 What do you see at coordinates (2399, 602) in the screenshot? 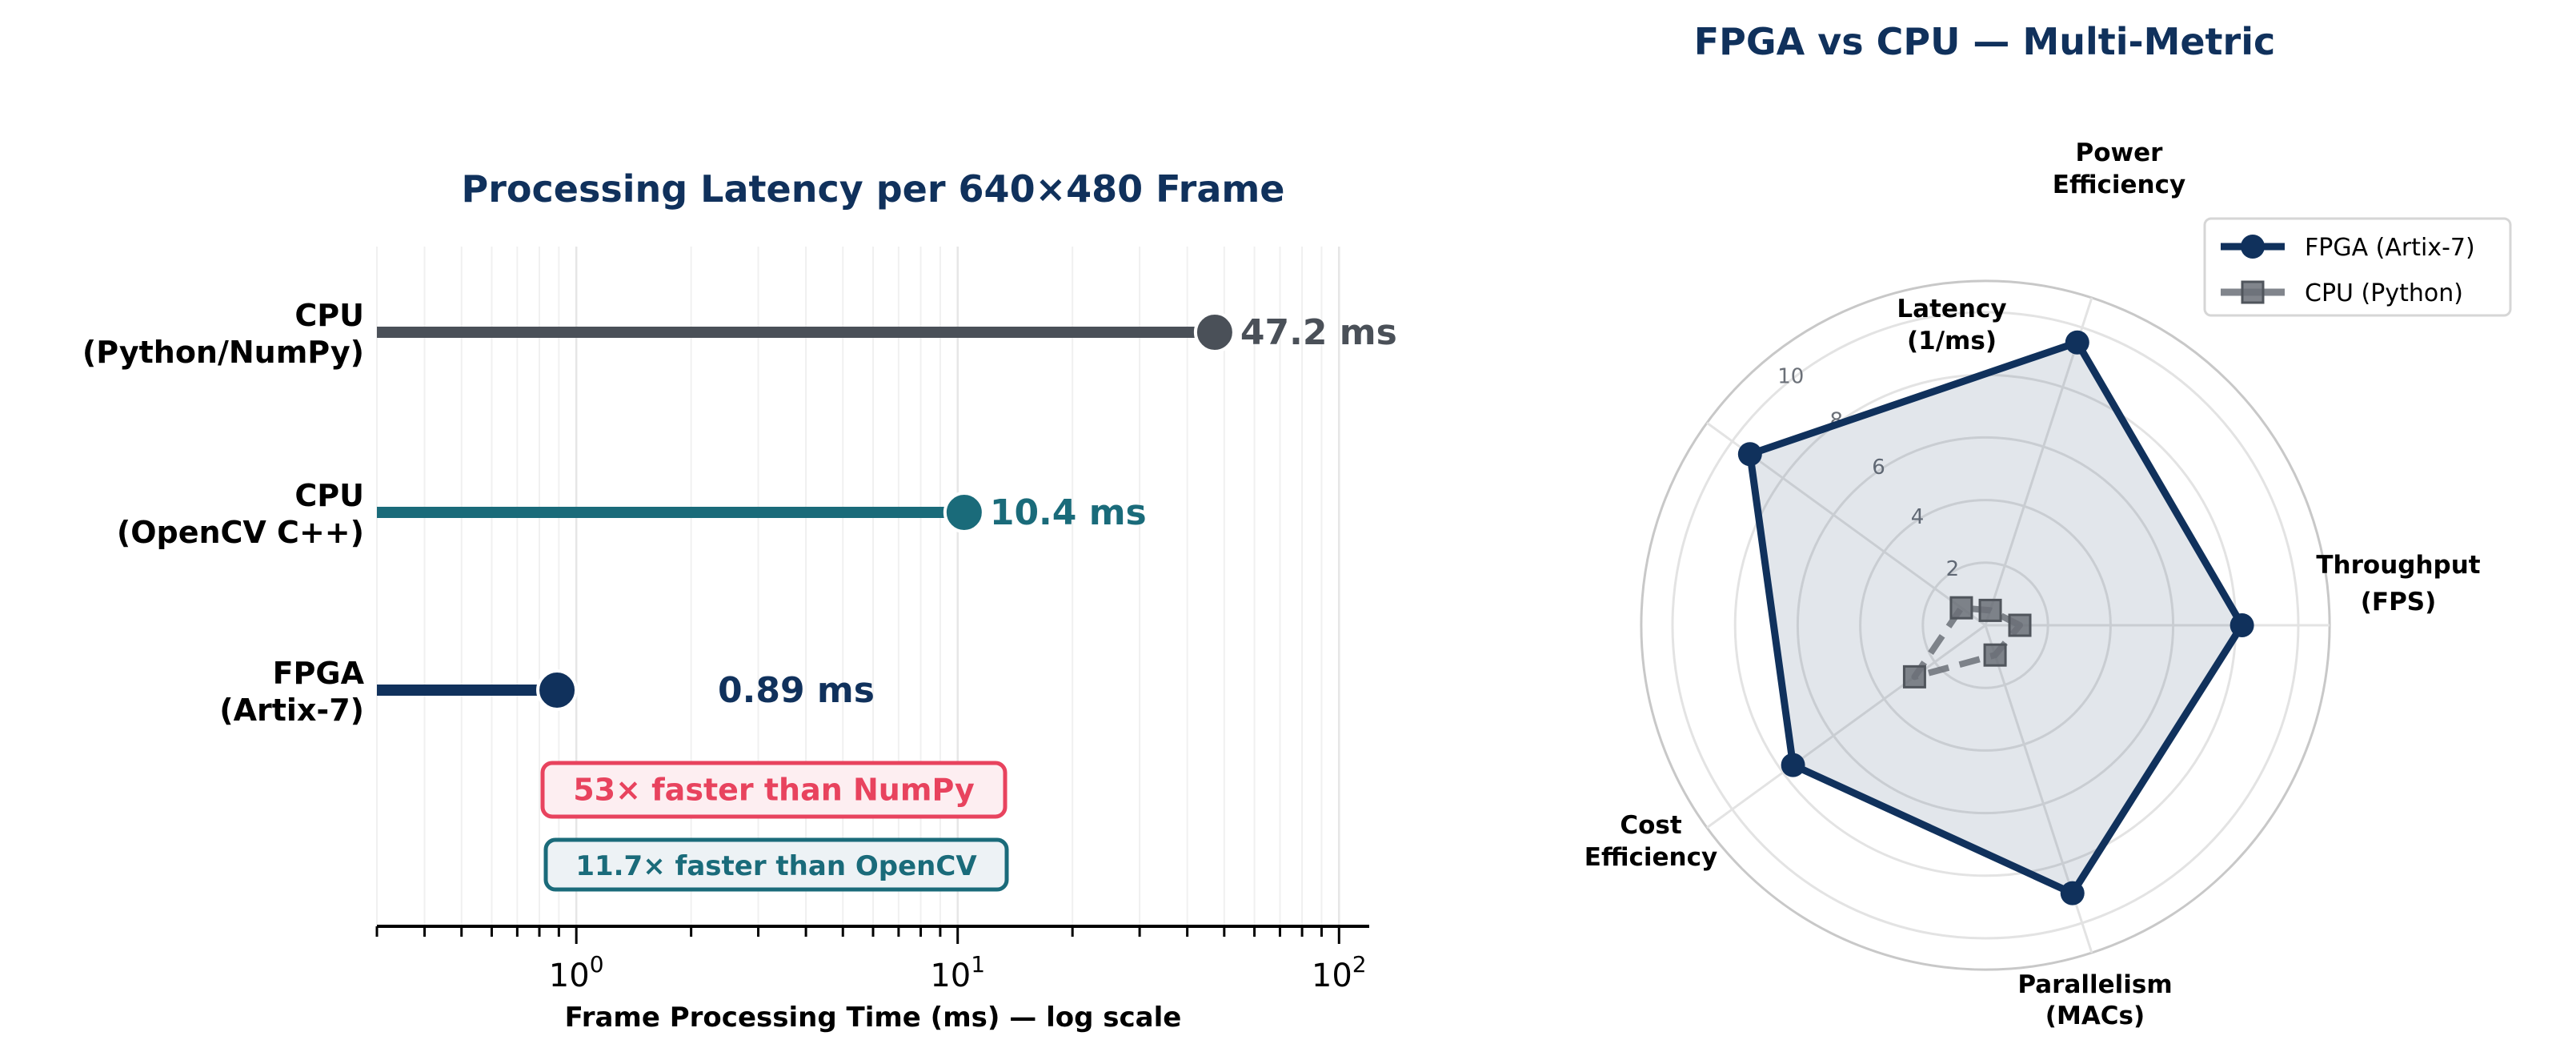
I see `axis-label: (FPS)` at bounding box center [2399, 602].